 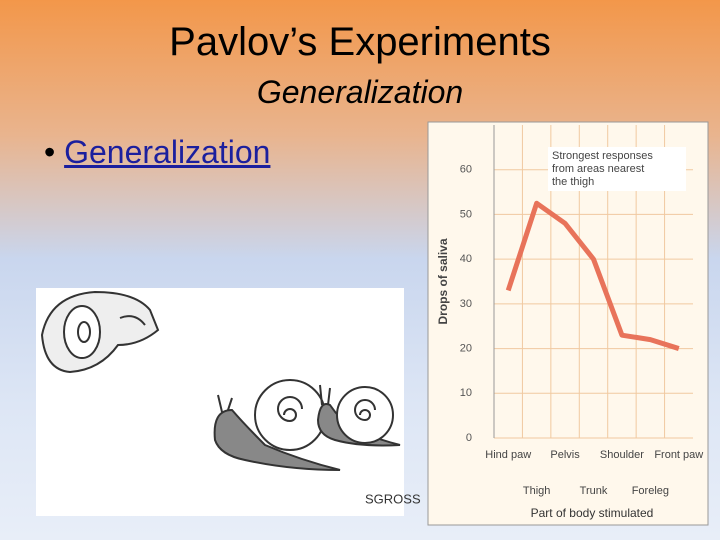 What do you see at coordinates (592, 275) in the screenshot?
I see `data-line` at bounding box center [592, 275].